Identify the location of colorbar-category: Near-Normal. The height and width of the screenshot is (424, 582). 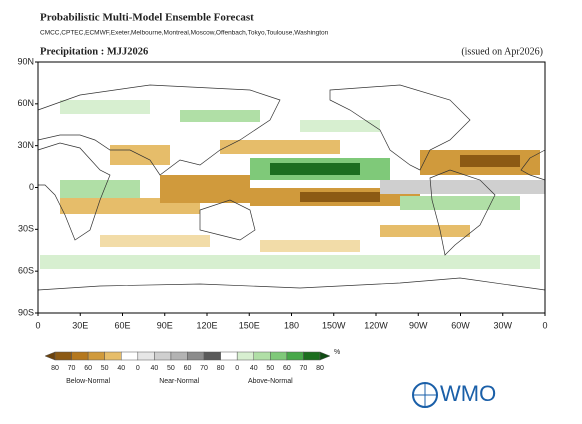
(179, 381).